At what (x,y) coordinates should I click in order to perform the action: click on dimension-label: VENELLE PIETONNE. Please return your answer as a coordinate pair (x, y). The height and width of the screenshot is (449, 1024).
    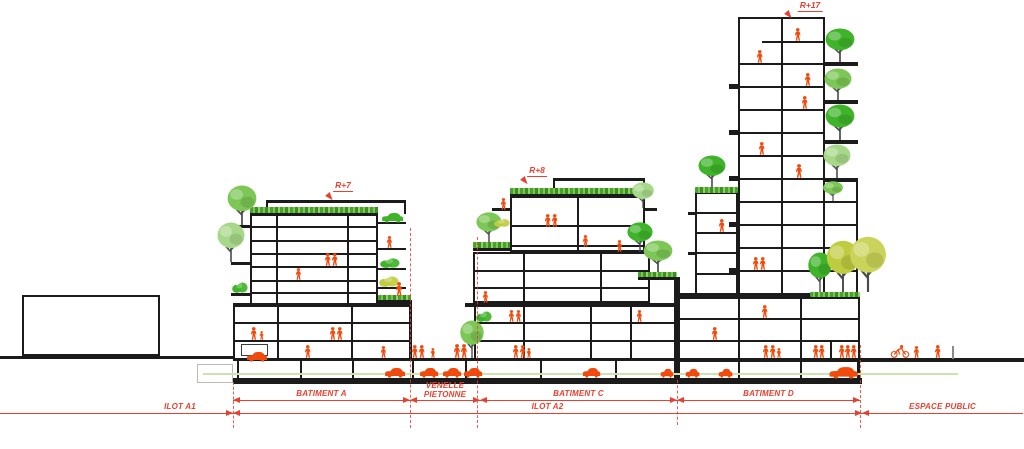
    Looking at the image, I should click on (445, 390).